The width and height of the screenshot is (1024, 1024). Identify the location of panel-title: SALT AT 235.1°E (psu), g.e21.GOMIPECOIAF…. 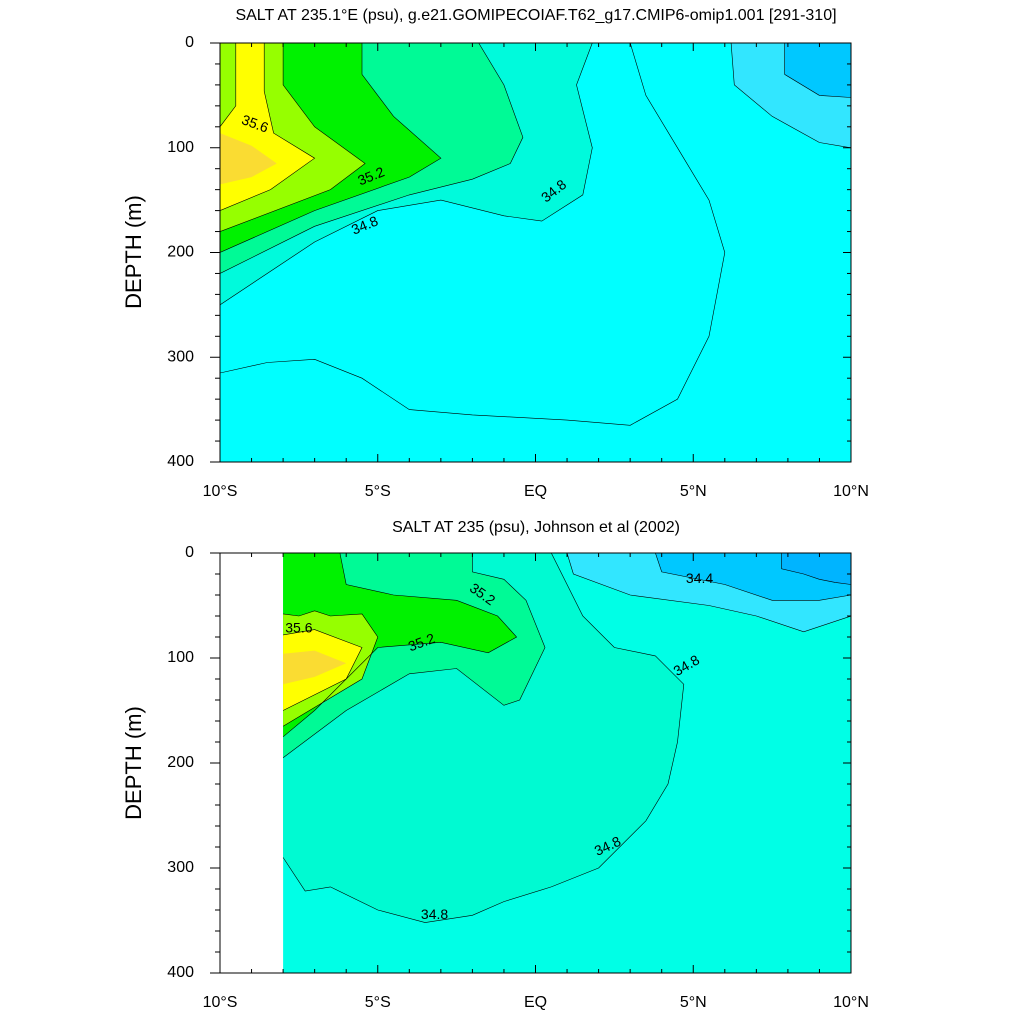
(535, 15).